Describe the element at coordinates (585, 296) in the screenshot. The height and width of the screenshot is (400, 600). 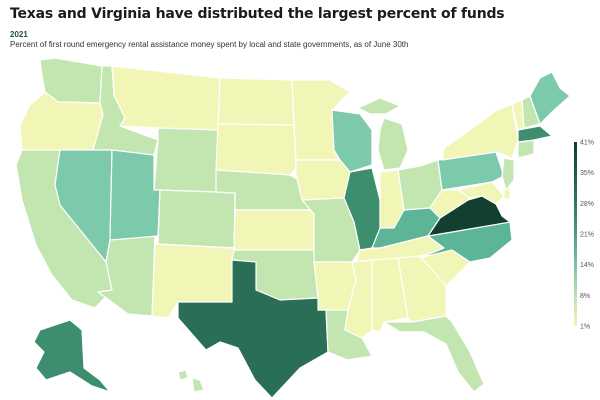
I see `legend-tick-label: 8%` at that location.